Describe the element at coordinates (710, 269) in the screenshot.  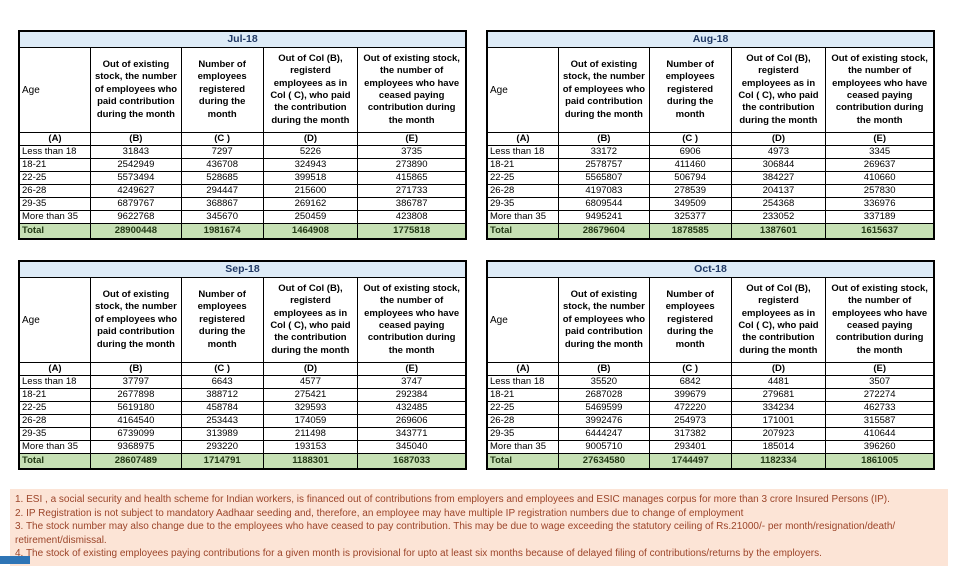
I see `month-header-row: Oct-18` at that location.